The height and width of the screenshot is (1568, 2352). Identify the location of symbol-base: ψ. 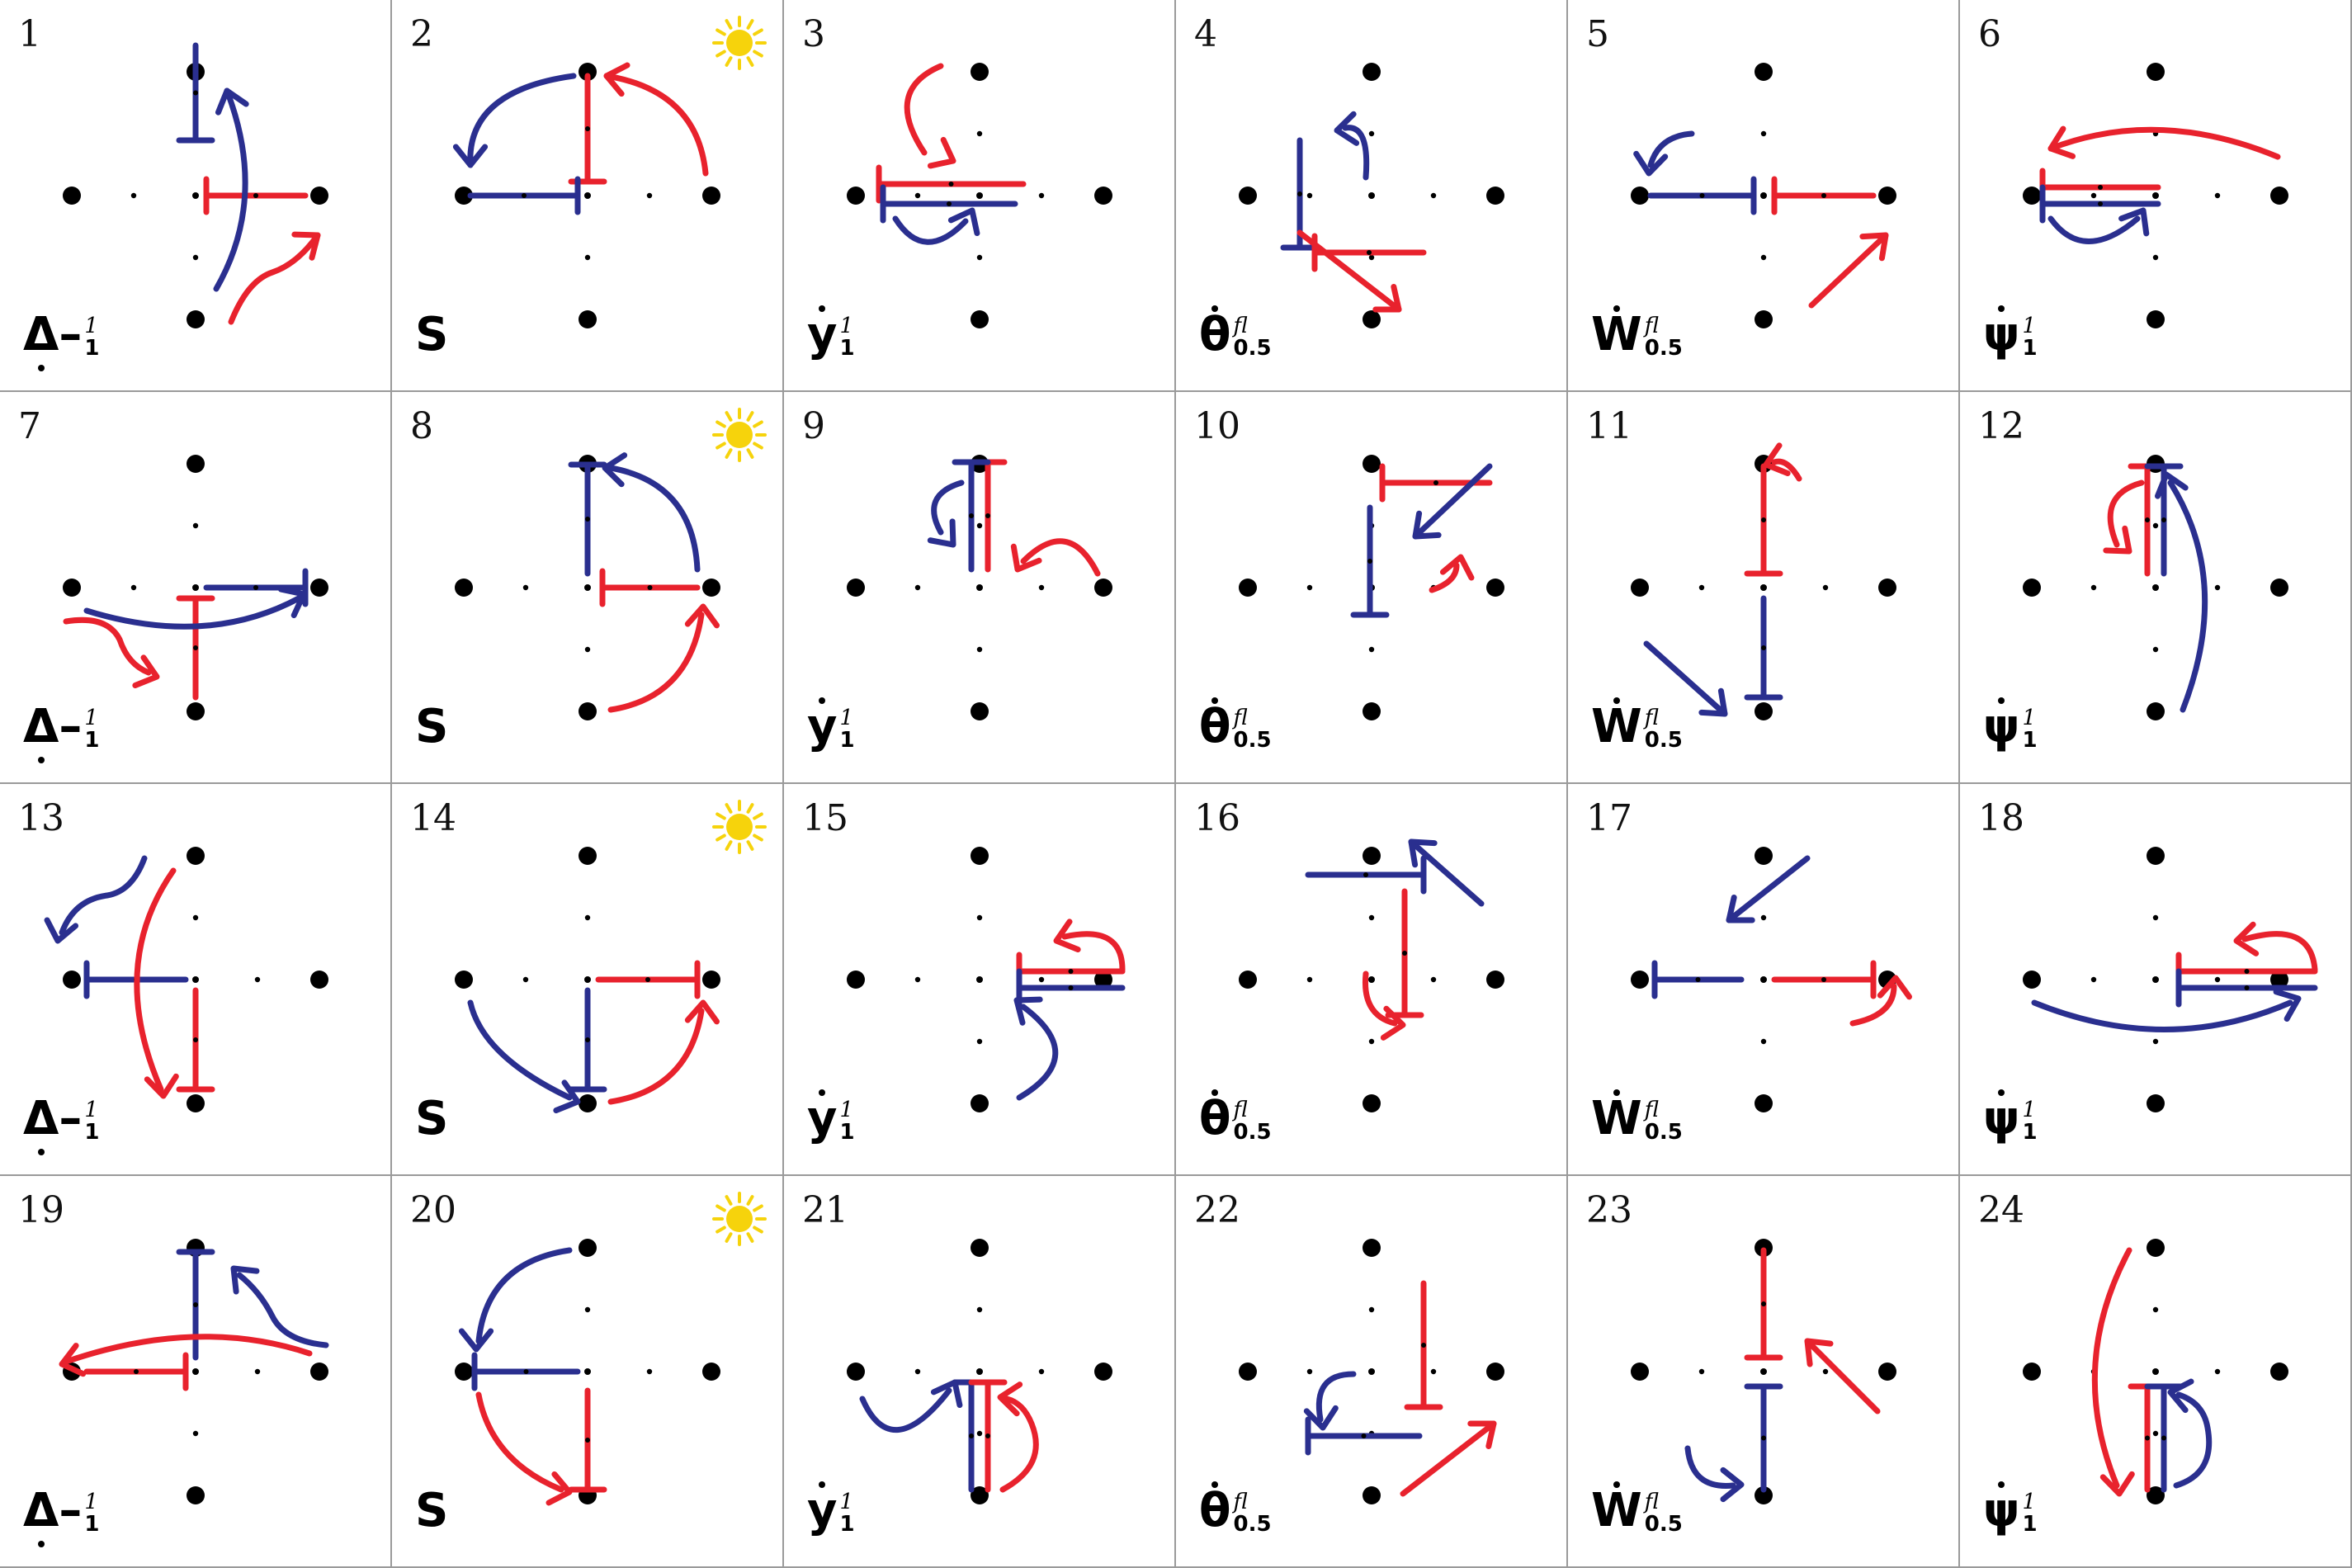
(2001, 1507).